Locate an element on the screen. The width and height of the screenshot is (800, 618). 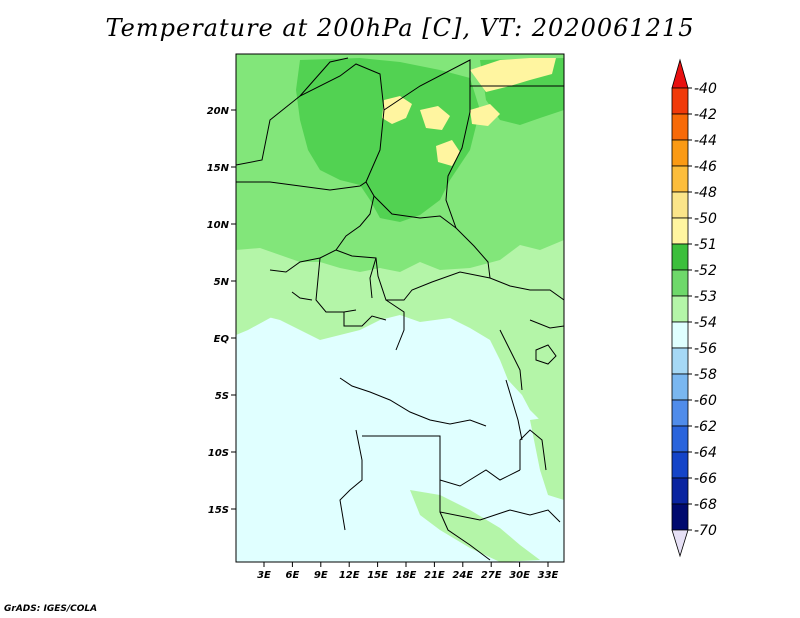
lon-tick-label: 18E is located at coordinates (406, 575).